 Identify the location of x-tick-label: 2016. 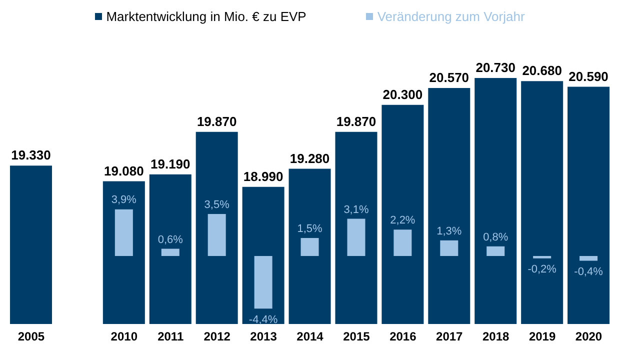
(403, 337).